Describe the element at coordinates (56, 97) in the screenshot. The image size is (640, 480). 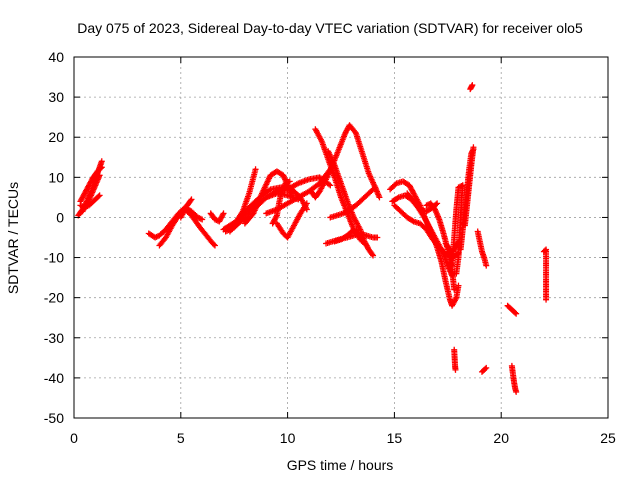
I see `y-tick-label: 30` at that location.